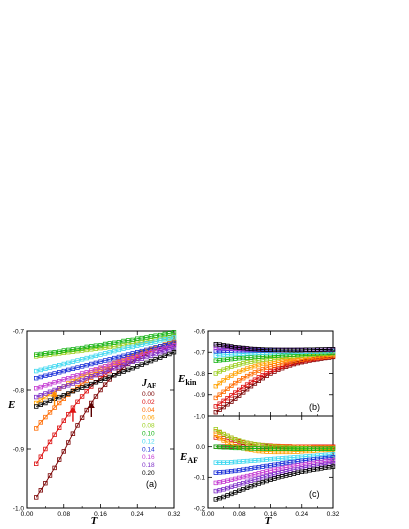  What do you see at coordinates (274, 347) in the screenshot?
I see `series-line-0.20` at bounding box center [274, 347].